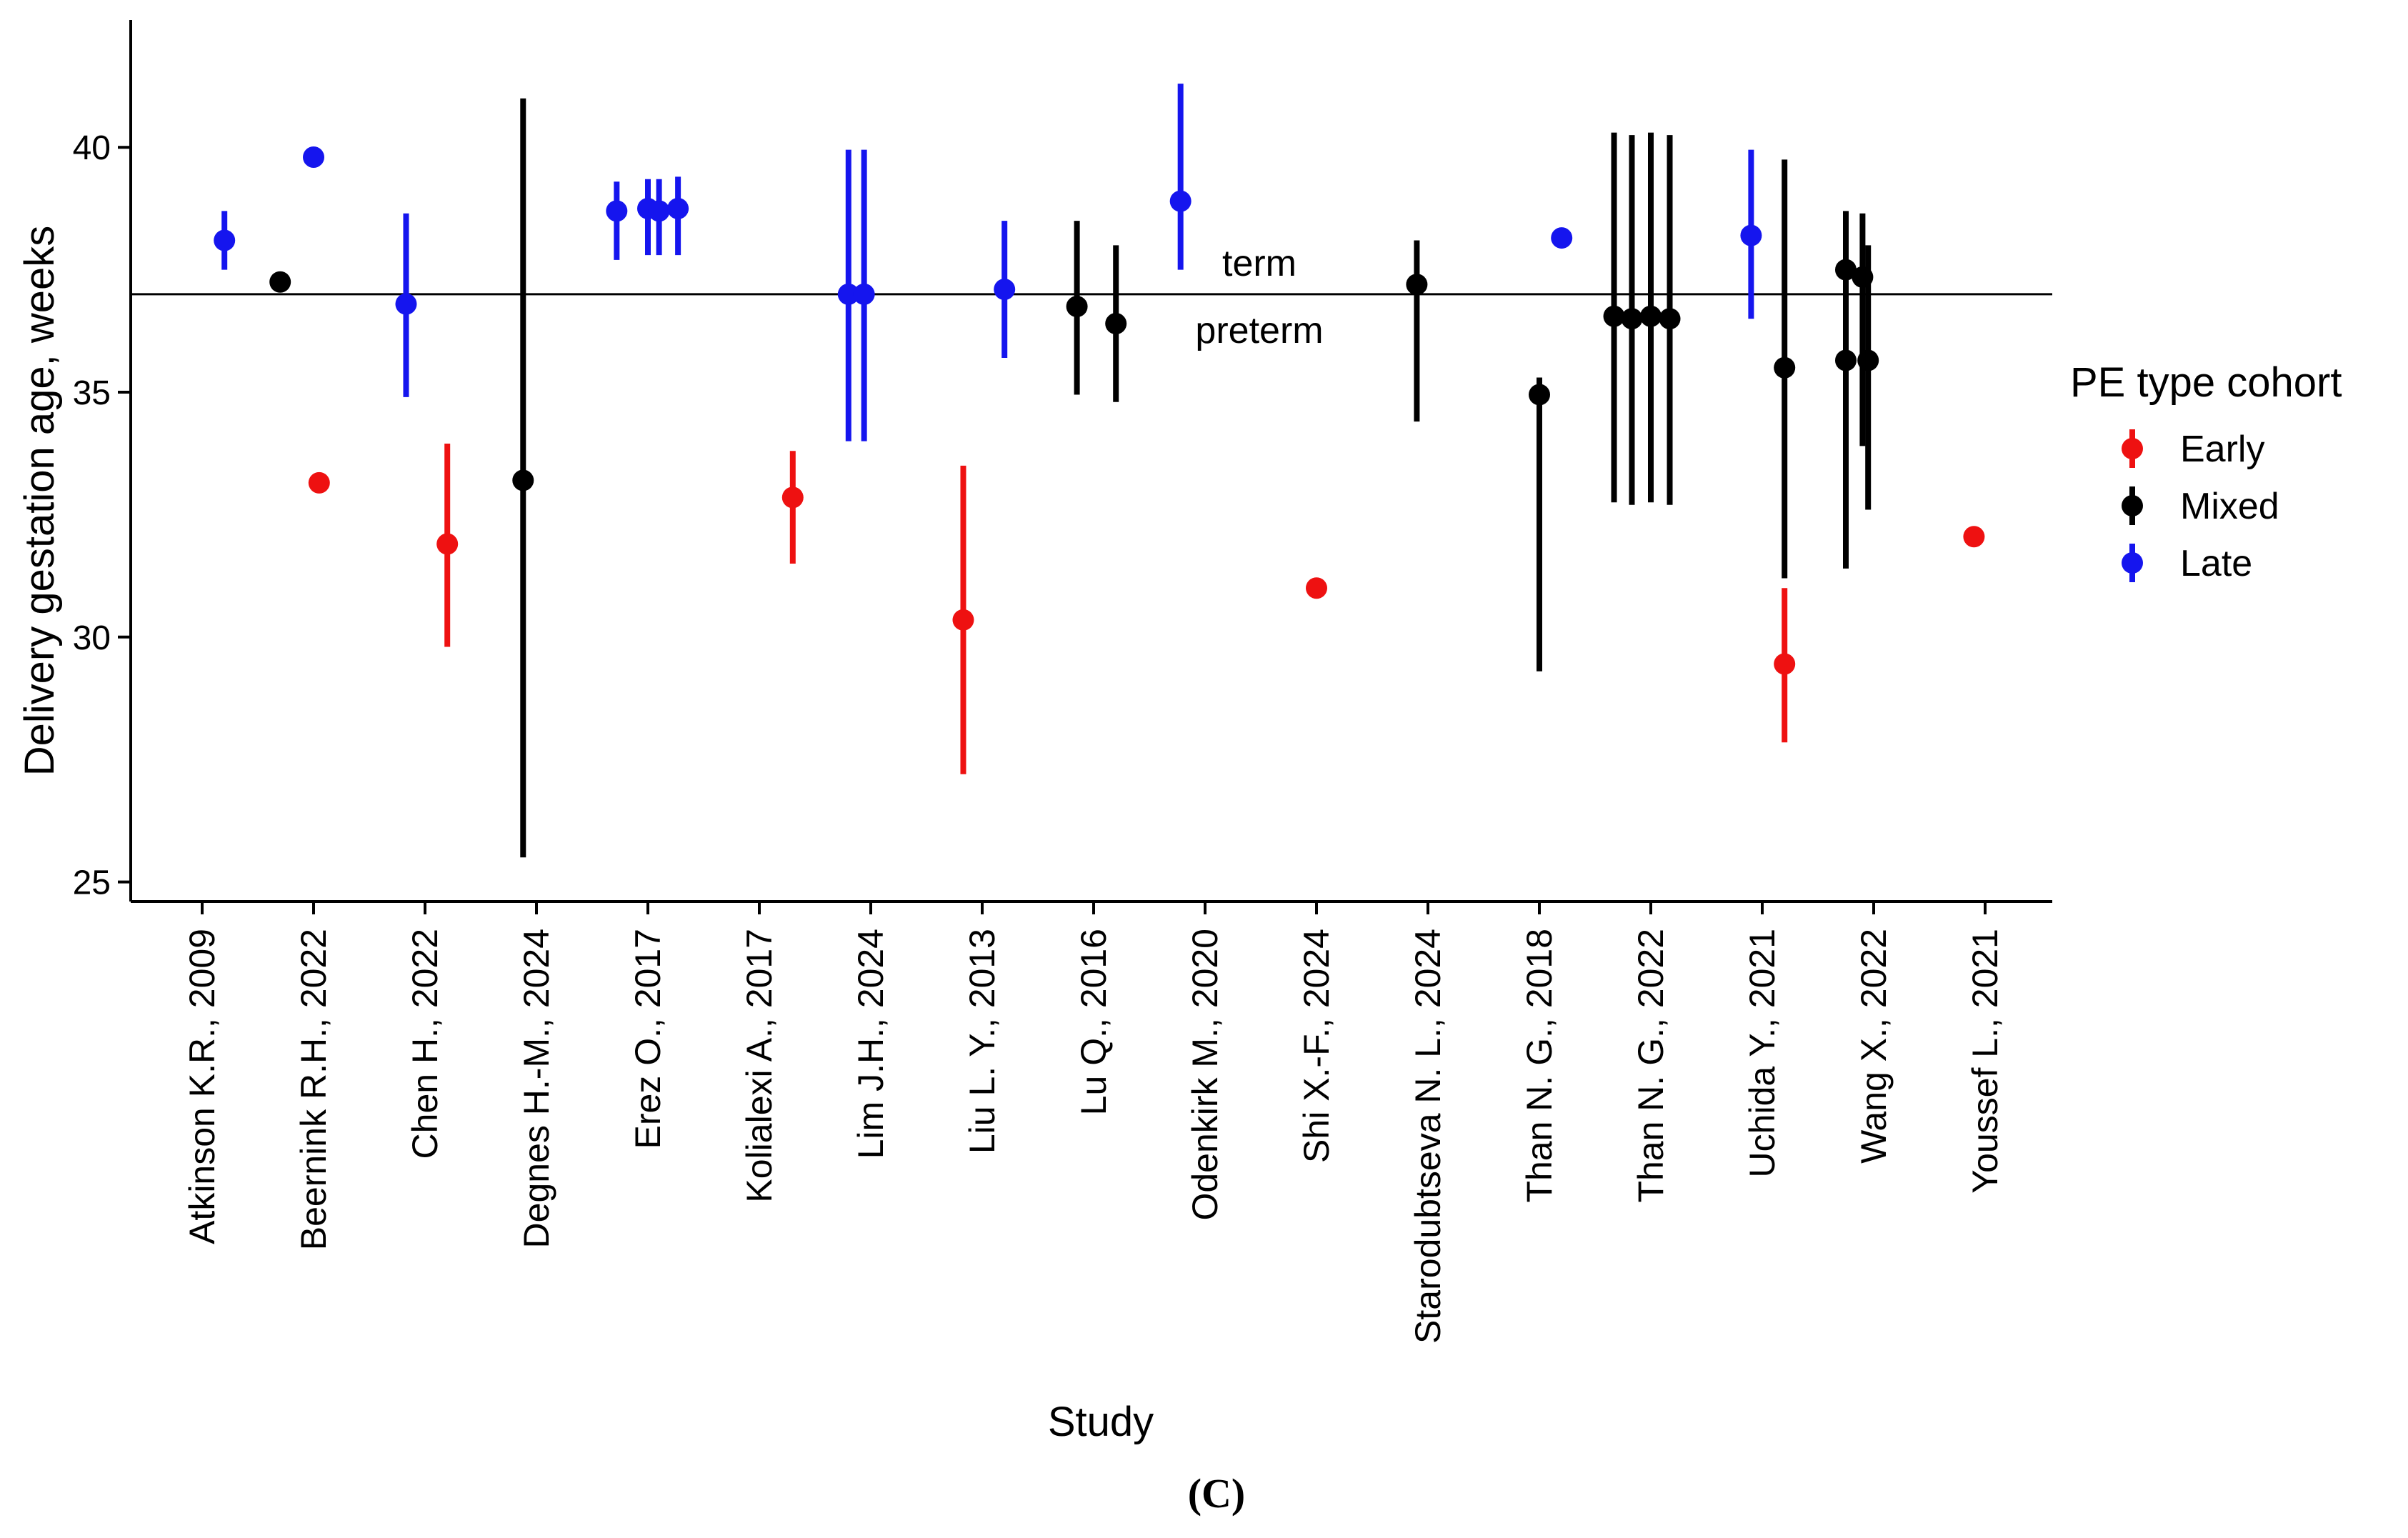  What do you see at coordinates (871, 1044) in the screenshot?
I see `x-tick-label: Lim J.H., 2024` at bounding box center [871, 1044].